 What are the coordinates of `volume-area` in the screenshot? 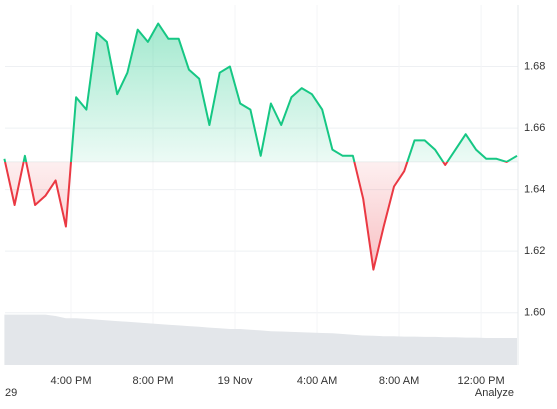 It's located at (261, 339).